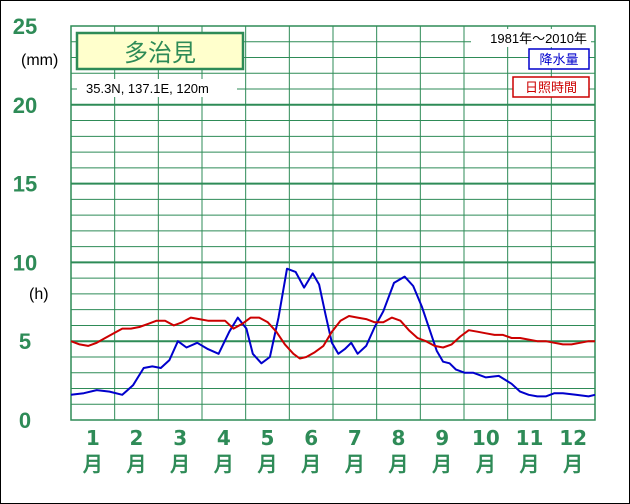 This screenshot has height=504, width=630. I want to click on y-tick-label: 10, so click(25, 262).